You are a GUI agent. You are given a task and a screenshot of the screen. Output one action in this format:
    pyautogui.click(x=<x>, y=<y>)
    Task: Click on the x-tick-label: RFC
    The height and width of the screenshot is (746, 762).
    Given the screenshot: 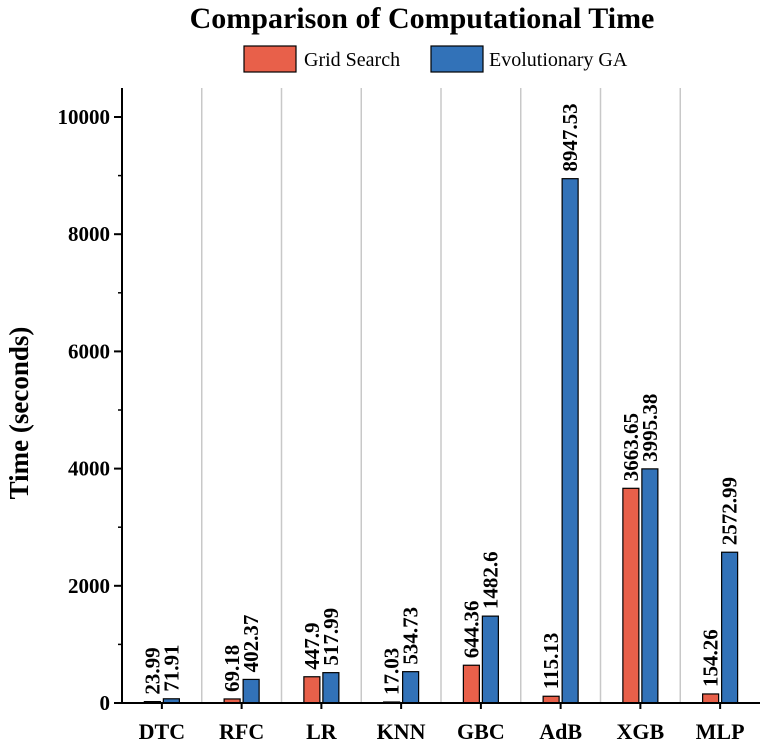 What is the action you would take?
    pyautogui.click(x=241, y=731)
    